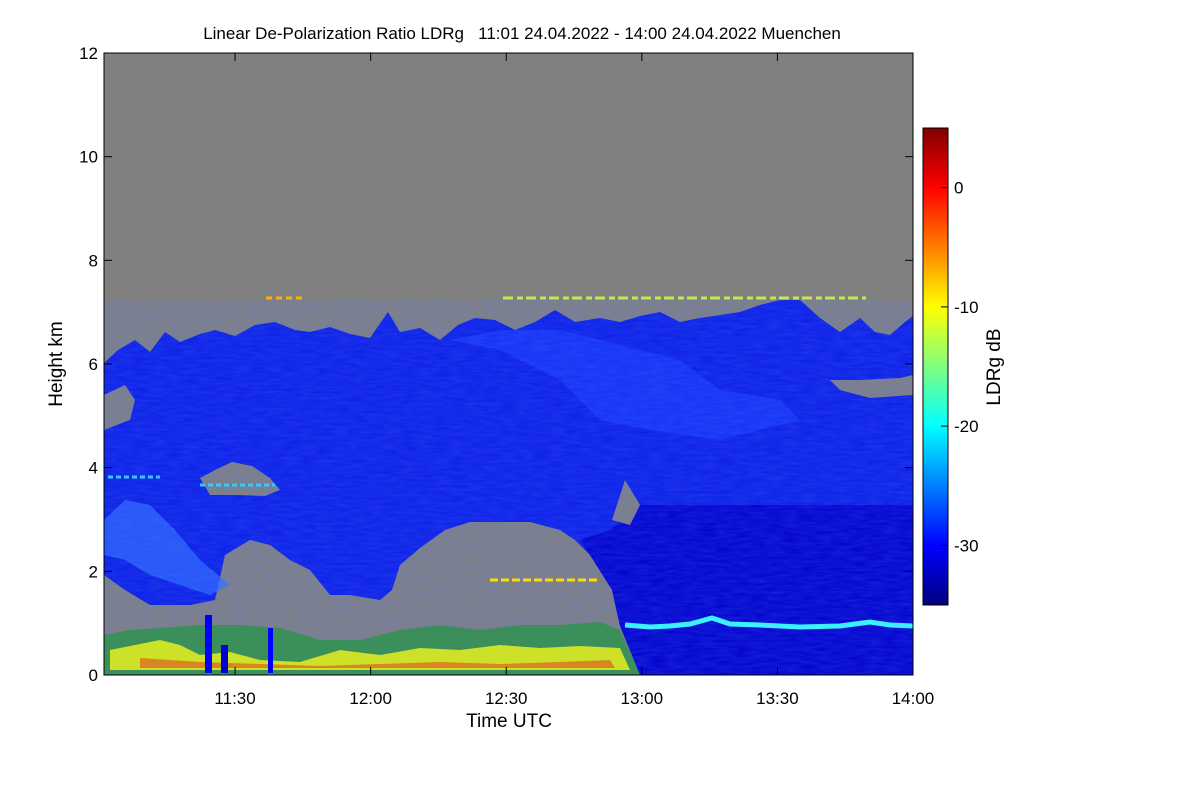 Image resolution: width=1200 pixels, height=800 pixels. Describe the element at coordinates (93, 260) in the screenshot. I see `y-tick-label: 8` at that location.